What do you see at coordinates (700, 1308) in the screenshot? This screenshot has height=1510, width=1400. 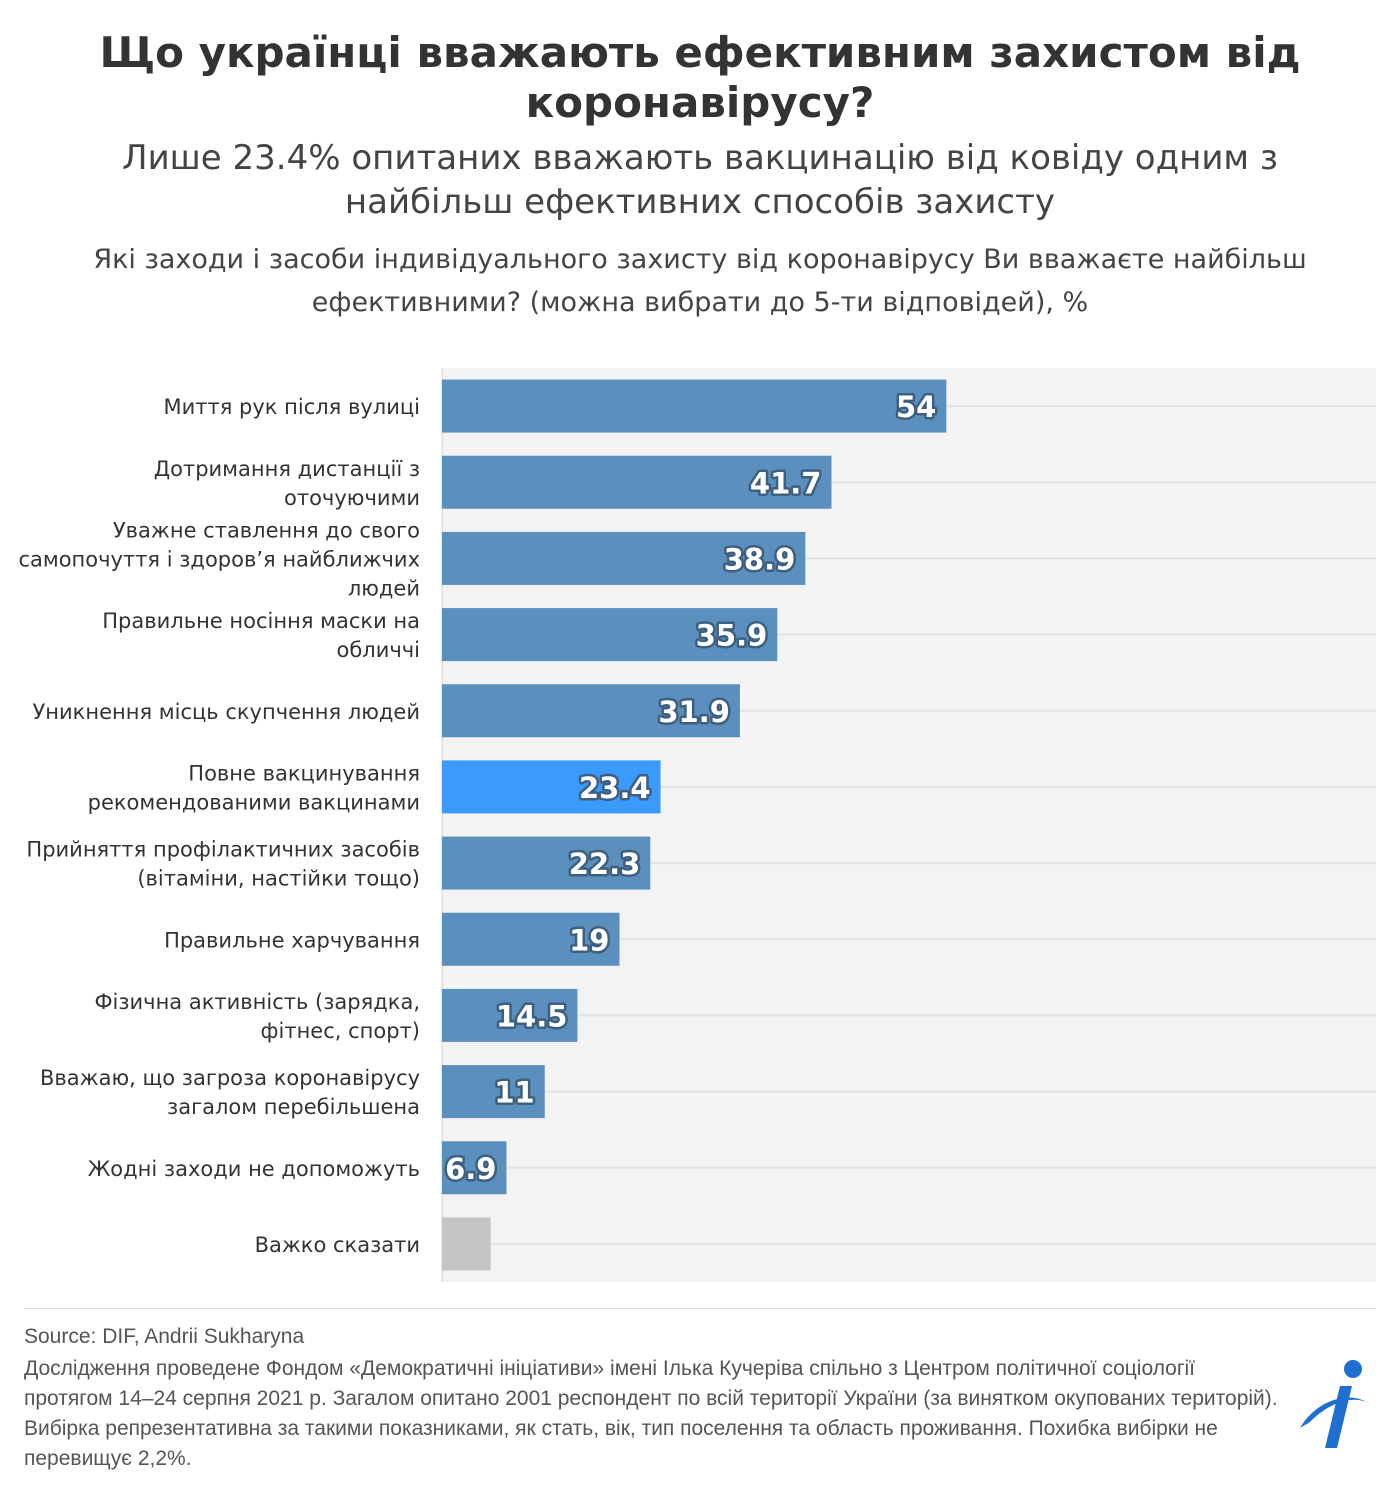 I see `footer-divider` at bounding box center [700, 1308].